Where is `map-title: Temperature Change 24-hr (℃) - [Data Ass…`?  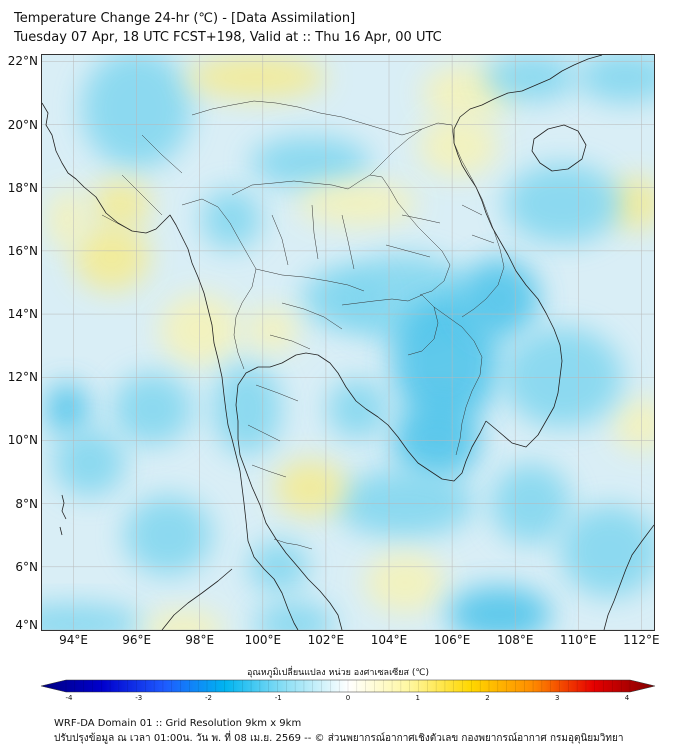 map-title: Temperature Change 24-hr (℃) - [Data Ass… is located at coordinates (185, 18).